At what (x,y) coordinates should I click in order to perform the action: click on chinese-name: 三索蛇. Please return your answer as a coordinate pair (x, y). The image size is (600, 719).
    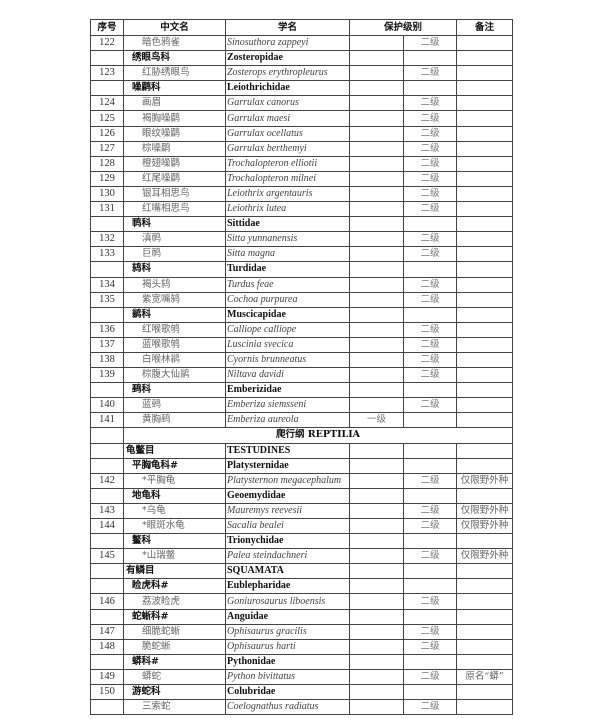
    Looking at the image, I should click on (174, 707).